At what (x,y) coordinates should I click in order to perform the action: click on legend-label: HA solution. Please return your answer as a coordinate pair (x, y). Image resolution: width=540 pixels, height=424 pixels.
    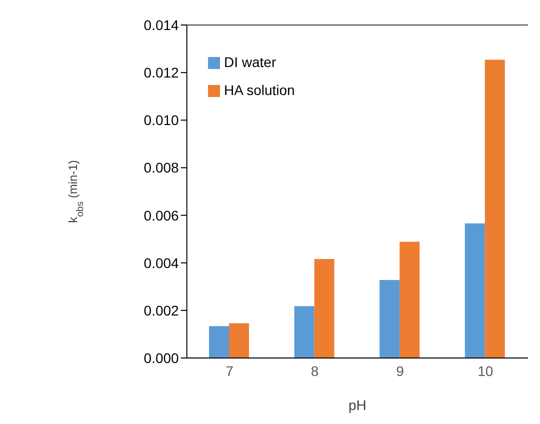
    Looking at the image, I should click on (259, 90).